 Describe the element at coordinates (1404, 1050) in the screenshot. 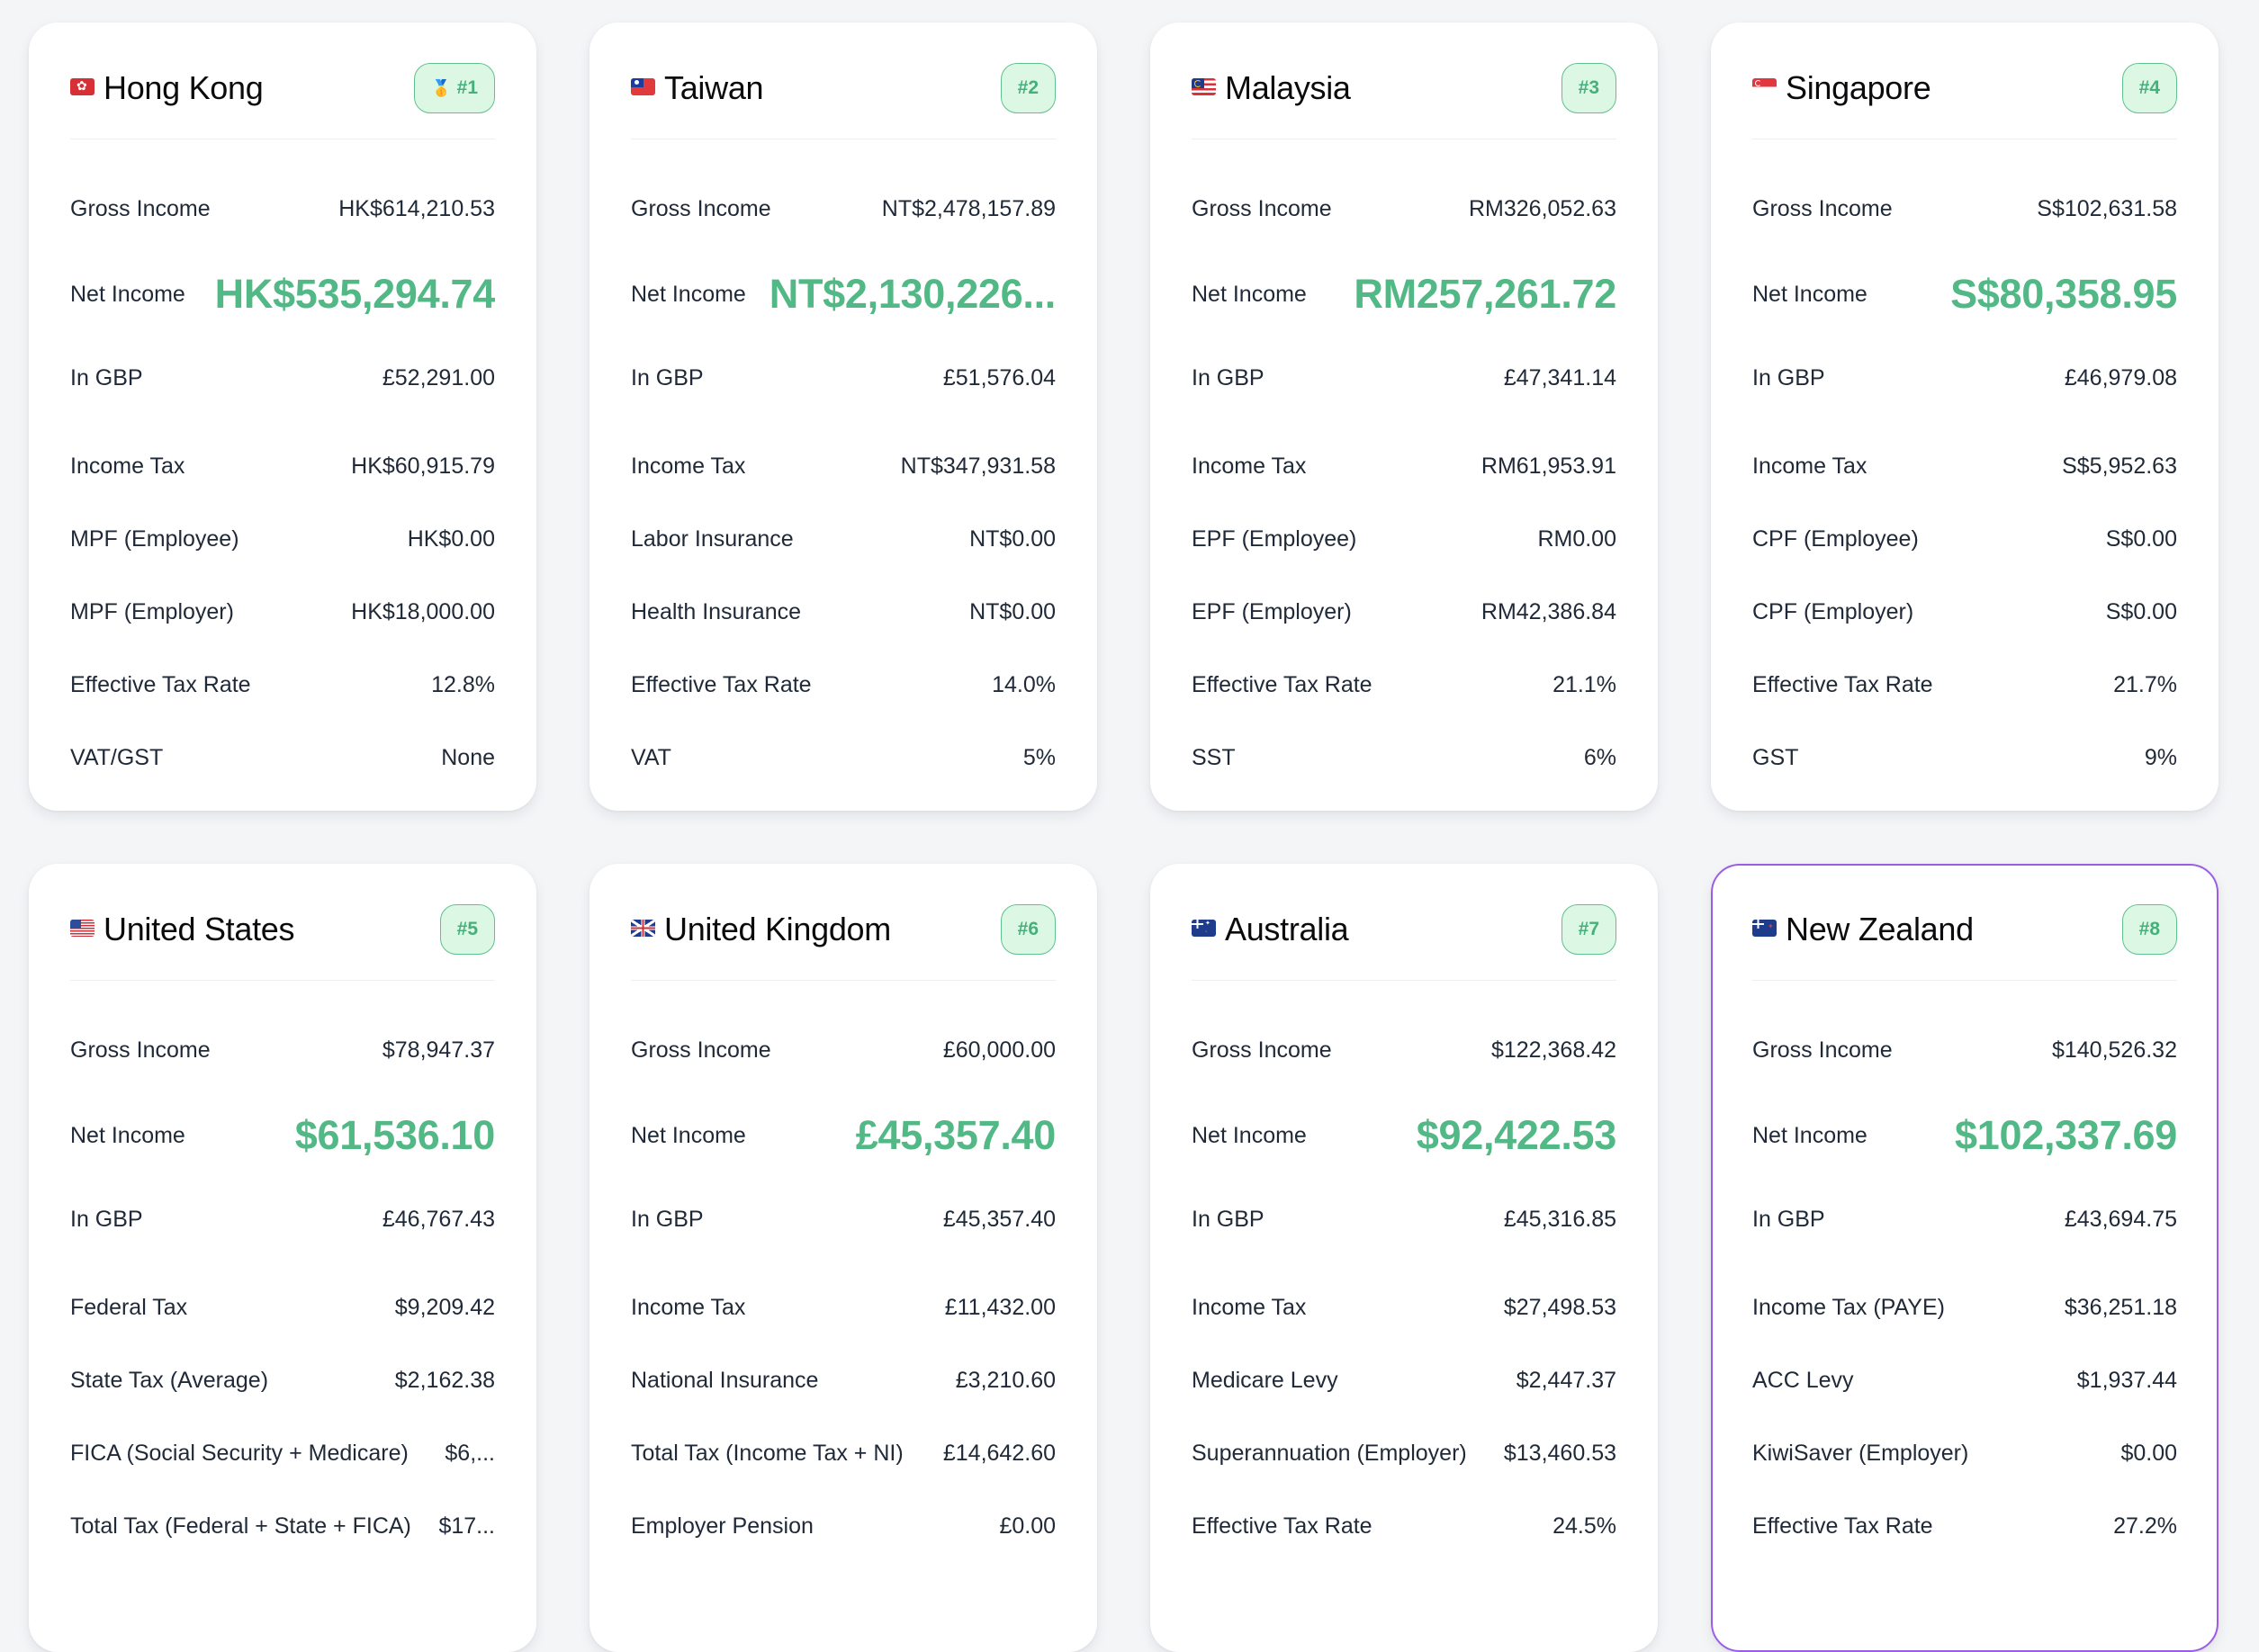

I see `gross-income-row: Gross Income $122,368.42` at that location.